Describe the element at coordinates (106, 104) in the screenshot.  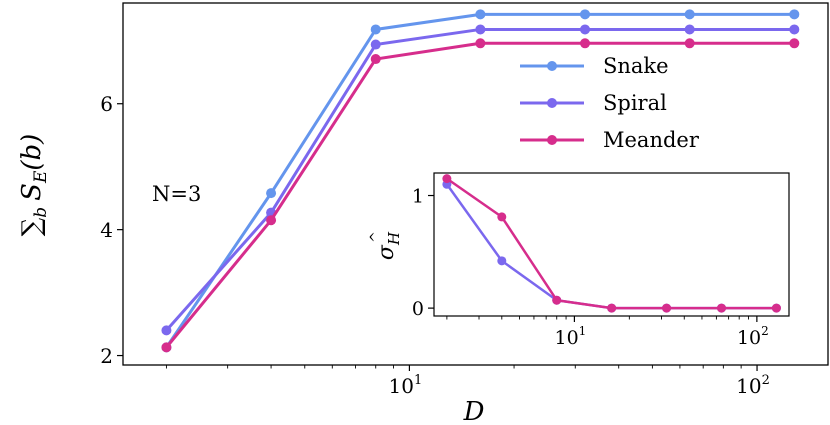
I see `main-y-tick-label: 6` at that location.